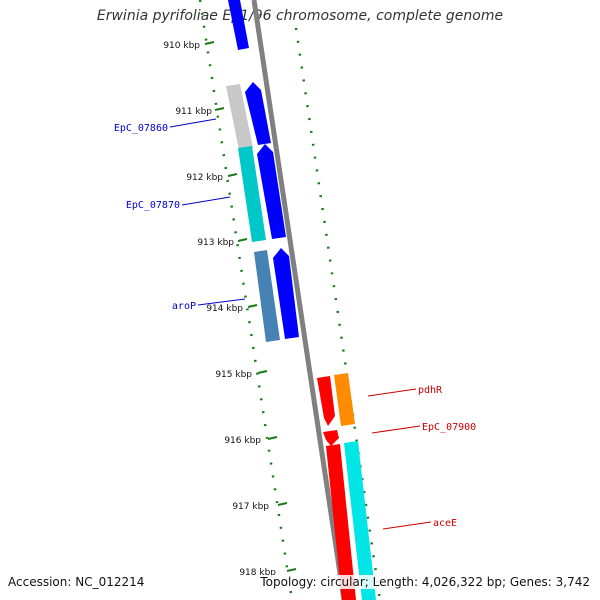  What do you see at coordinates (344, 399) in the screenshot?
I see `orange-feature` at bounding box center [344, 399].